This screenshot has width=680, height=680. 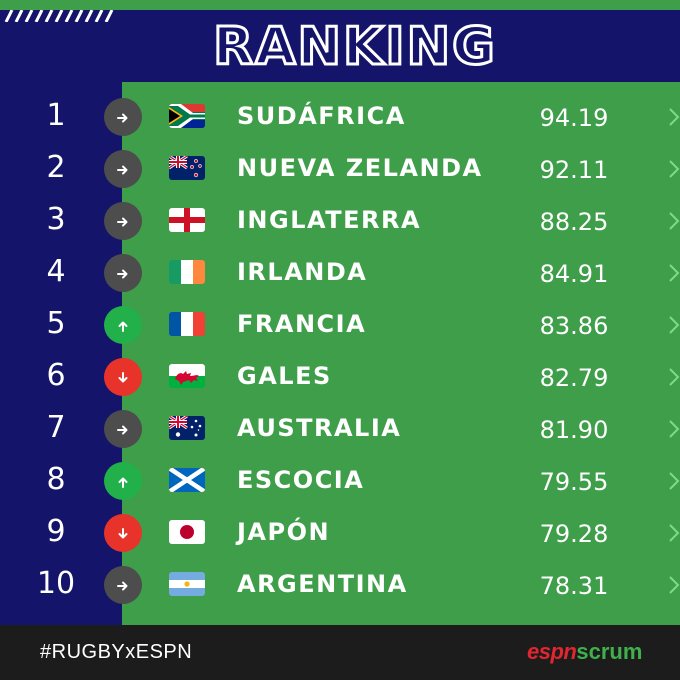 I want to click on team-points: 79.28, so click(x=574, y=534).